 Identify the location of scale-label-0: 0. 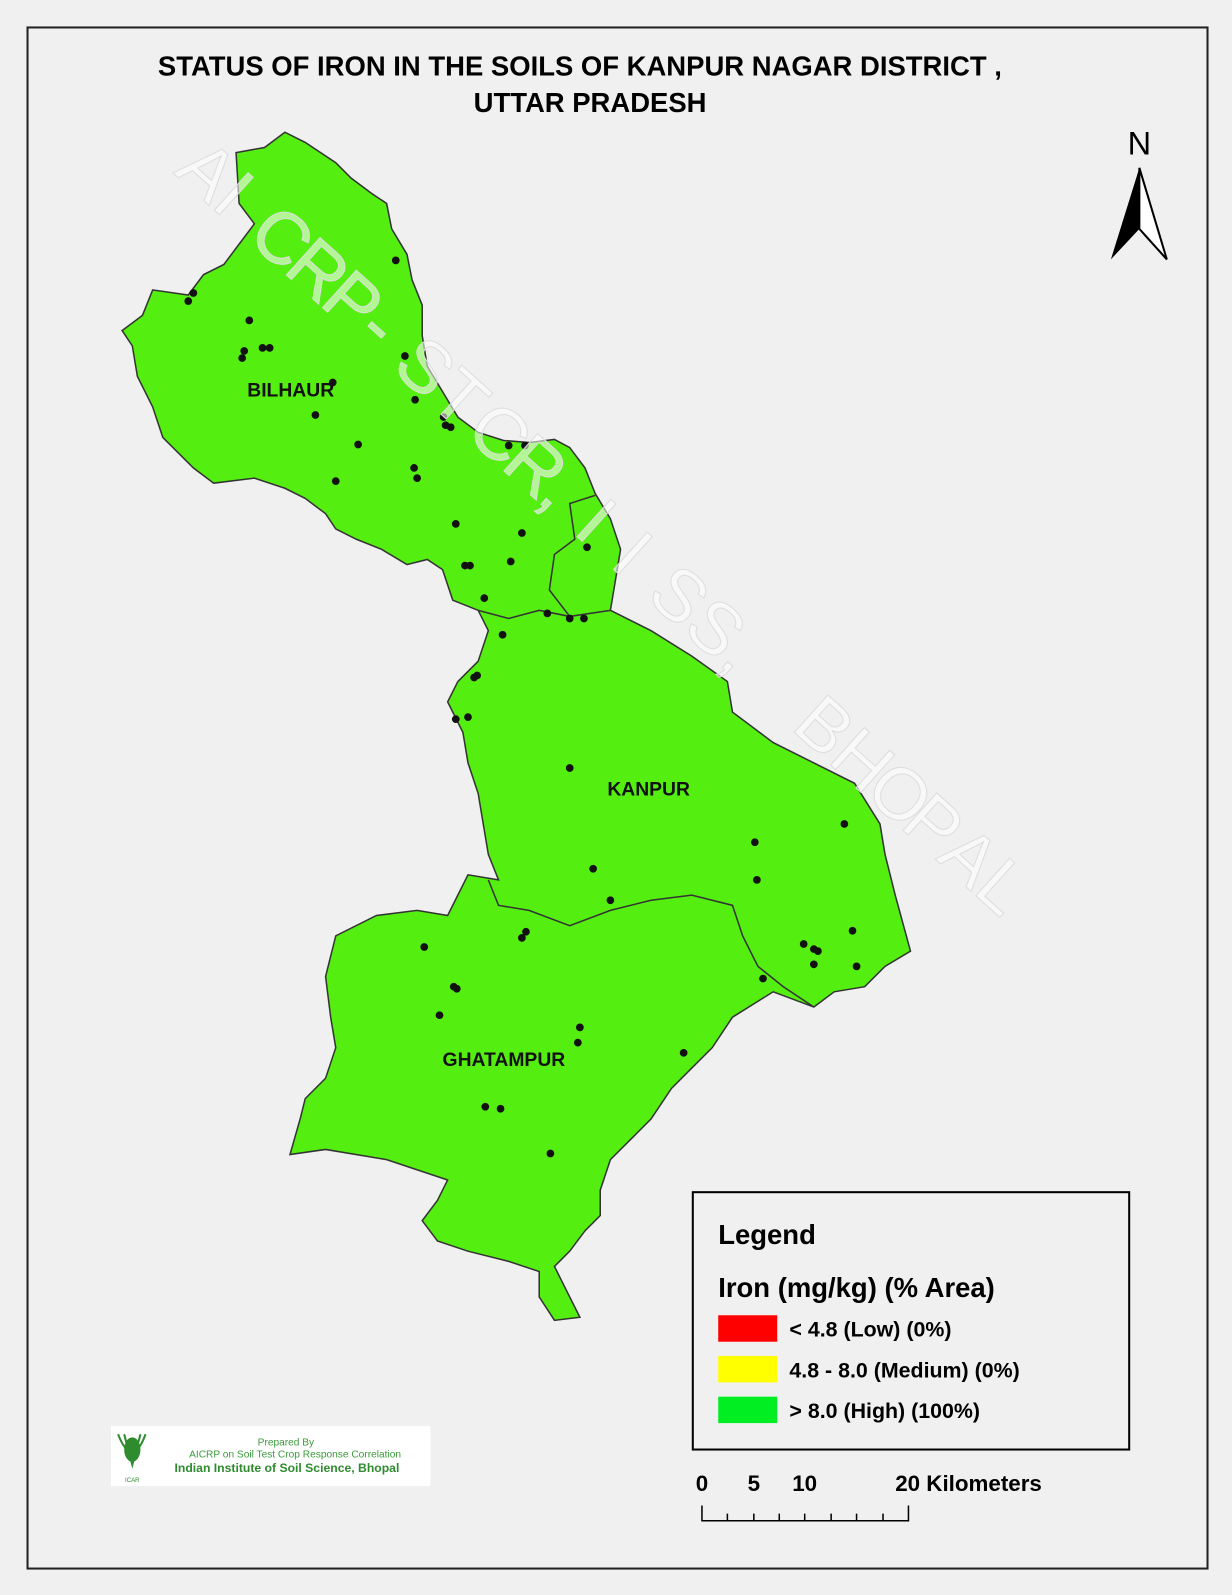
(702, 1483).